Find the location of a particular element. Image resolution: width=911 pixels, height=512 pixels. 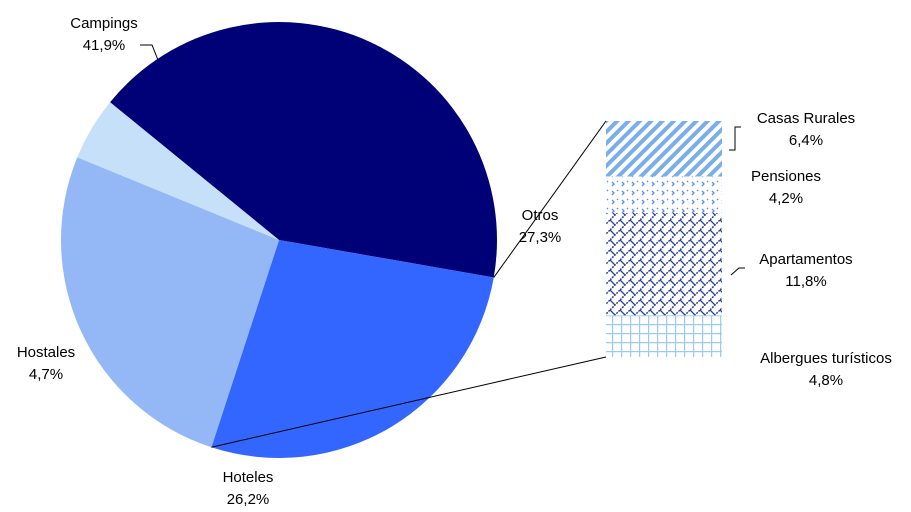

bar-segments is located at coordinates (664, 239).